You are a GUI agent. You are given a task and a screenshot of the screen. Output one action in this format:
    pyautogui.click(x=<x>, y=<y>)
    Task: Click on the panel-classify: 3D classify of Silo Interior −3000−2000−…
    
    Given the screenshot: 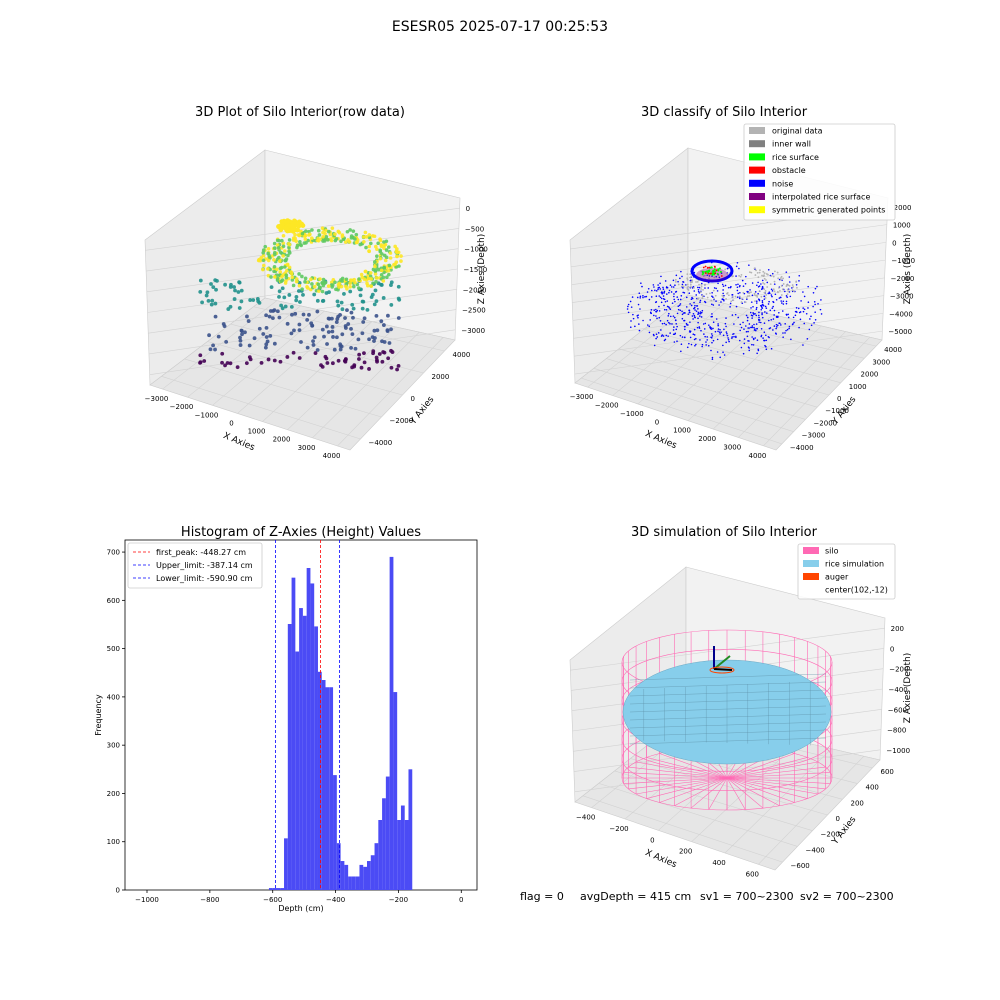 What is the action you would take?
    pyautogui.click(x=742, y=282)
    